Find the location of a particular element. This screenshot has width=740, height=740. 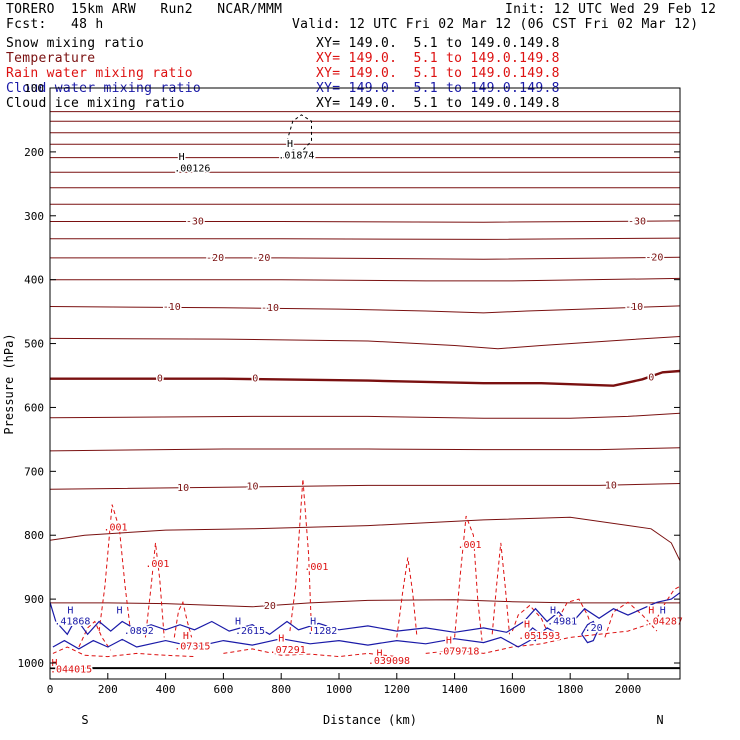

x-tick-label: 1400 is located at coordinates (454, 689).